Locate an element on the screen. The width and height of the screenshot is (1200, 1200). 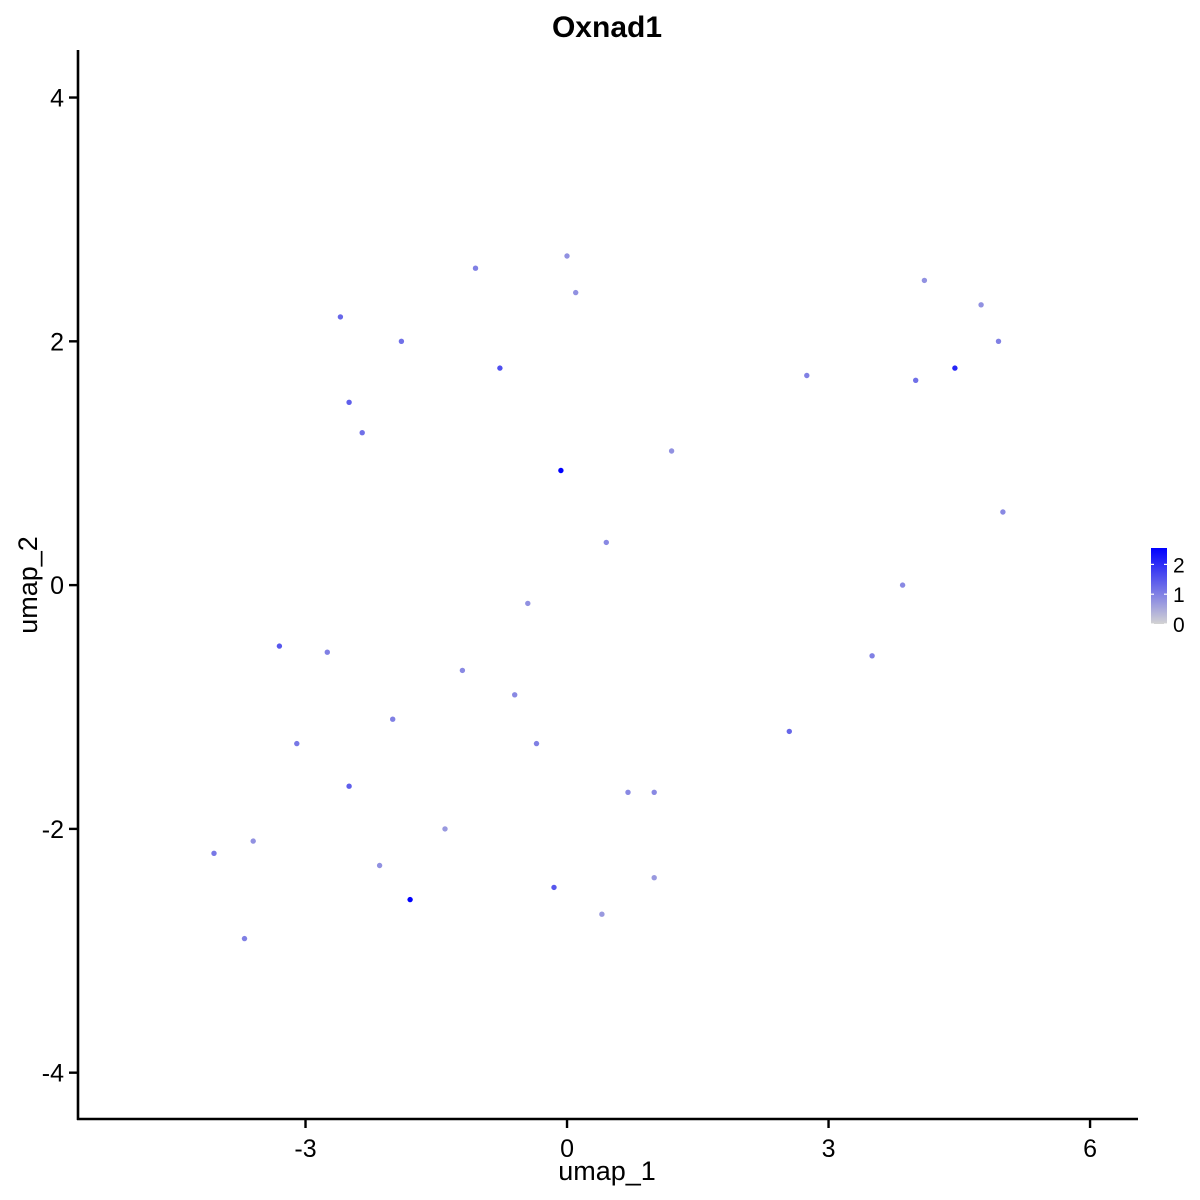
legend-tick-label: 1 is located at coordinates (1179, 595).